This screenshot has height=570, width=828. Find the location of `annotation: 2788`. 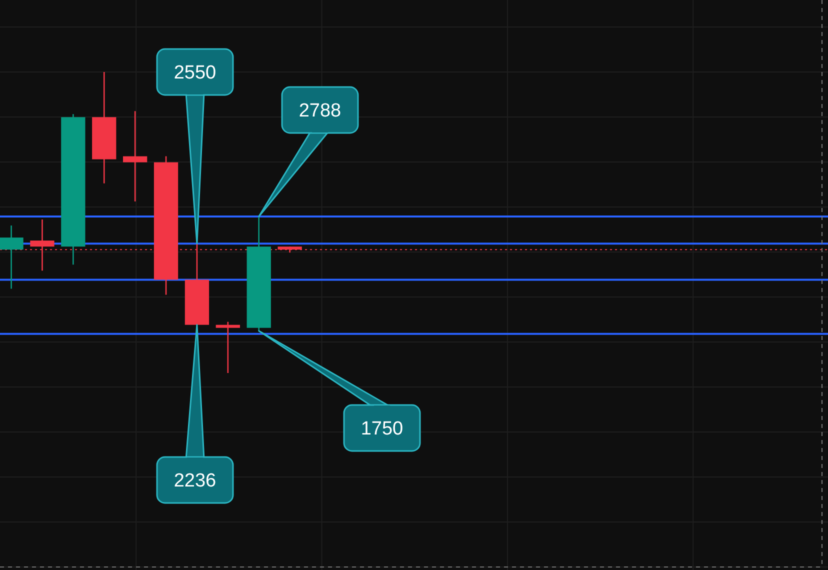

annotation: 2788 is located at coordinates (320, 111).